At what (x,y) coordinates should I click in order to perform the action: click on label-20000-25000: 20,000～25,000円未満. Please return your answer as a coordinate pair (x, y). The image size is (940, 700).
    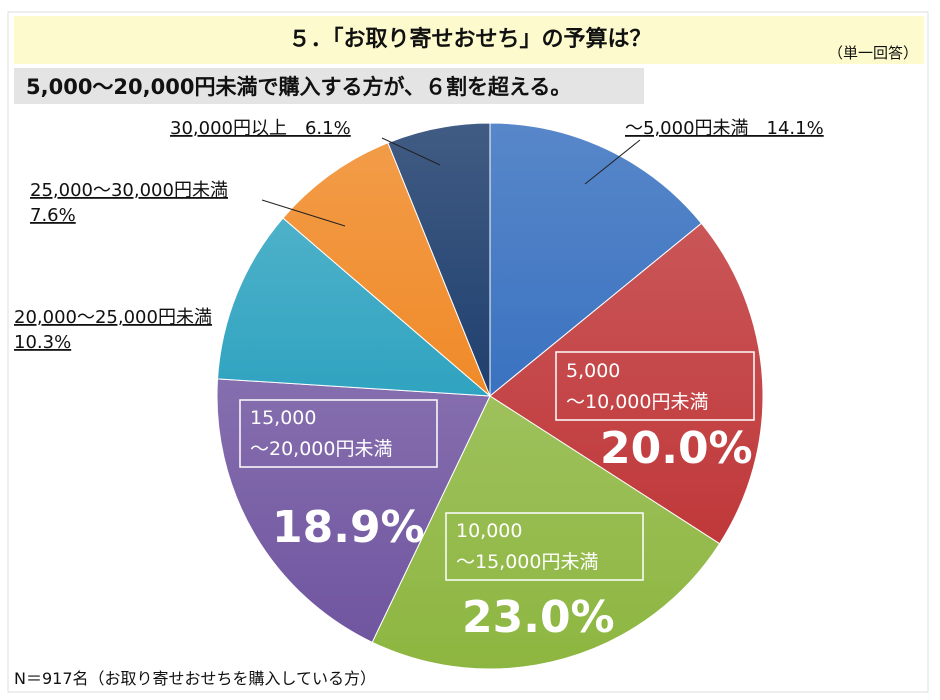
    Looking at the image, I should click on (113, 317).